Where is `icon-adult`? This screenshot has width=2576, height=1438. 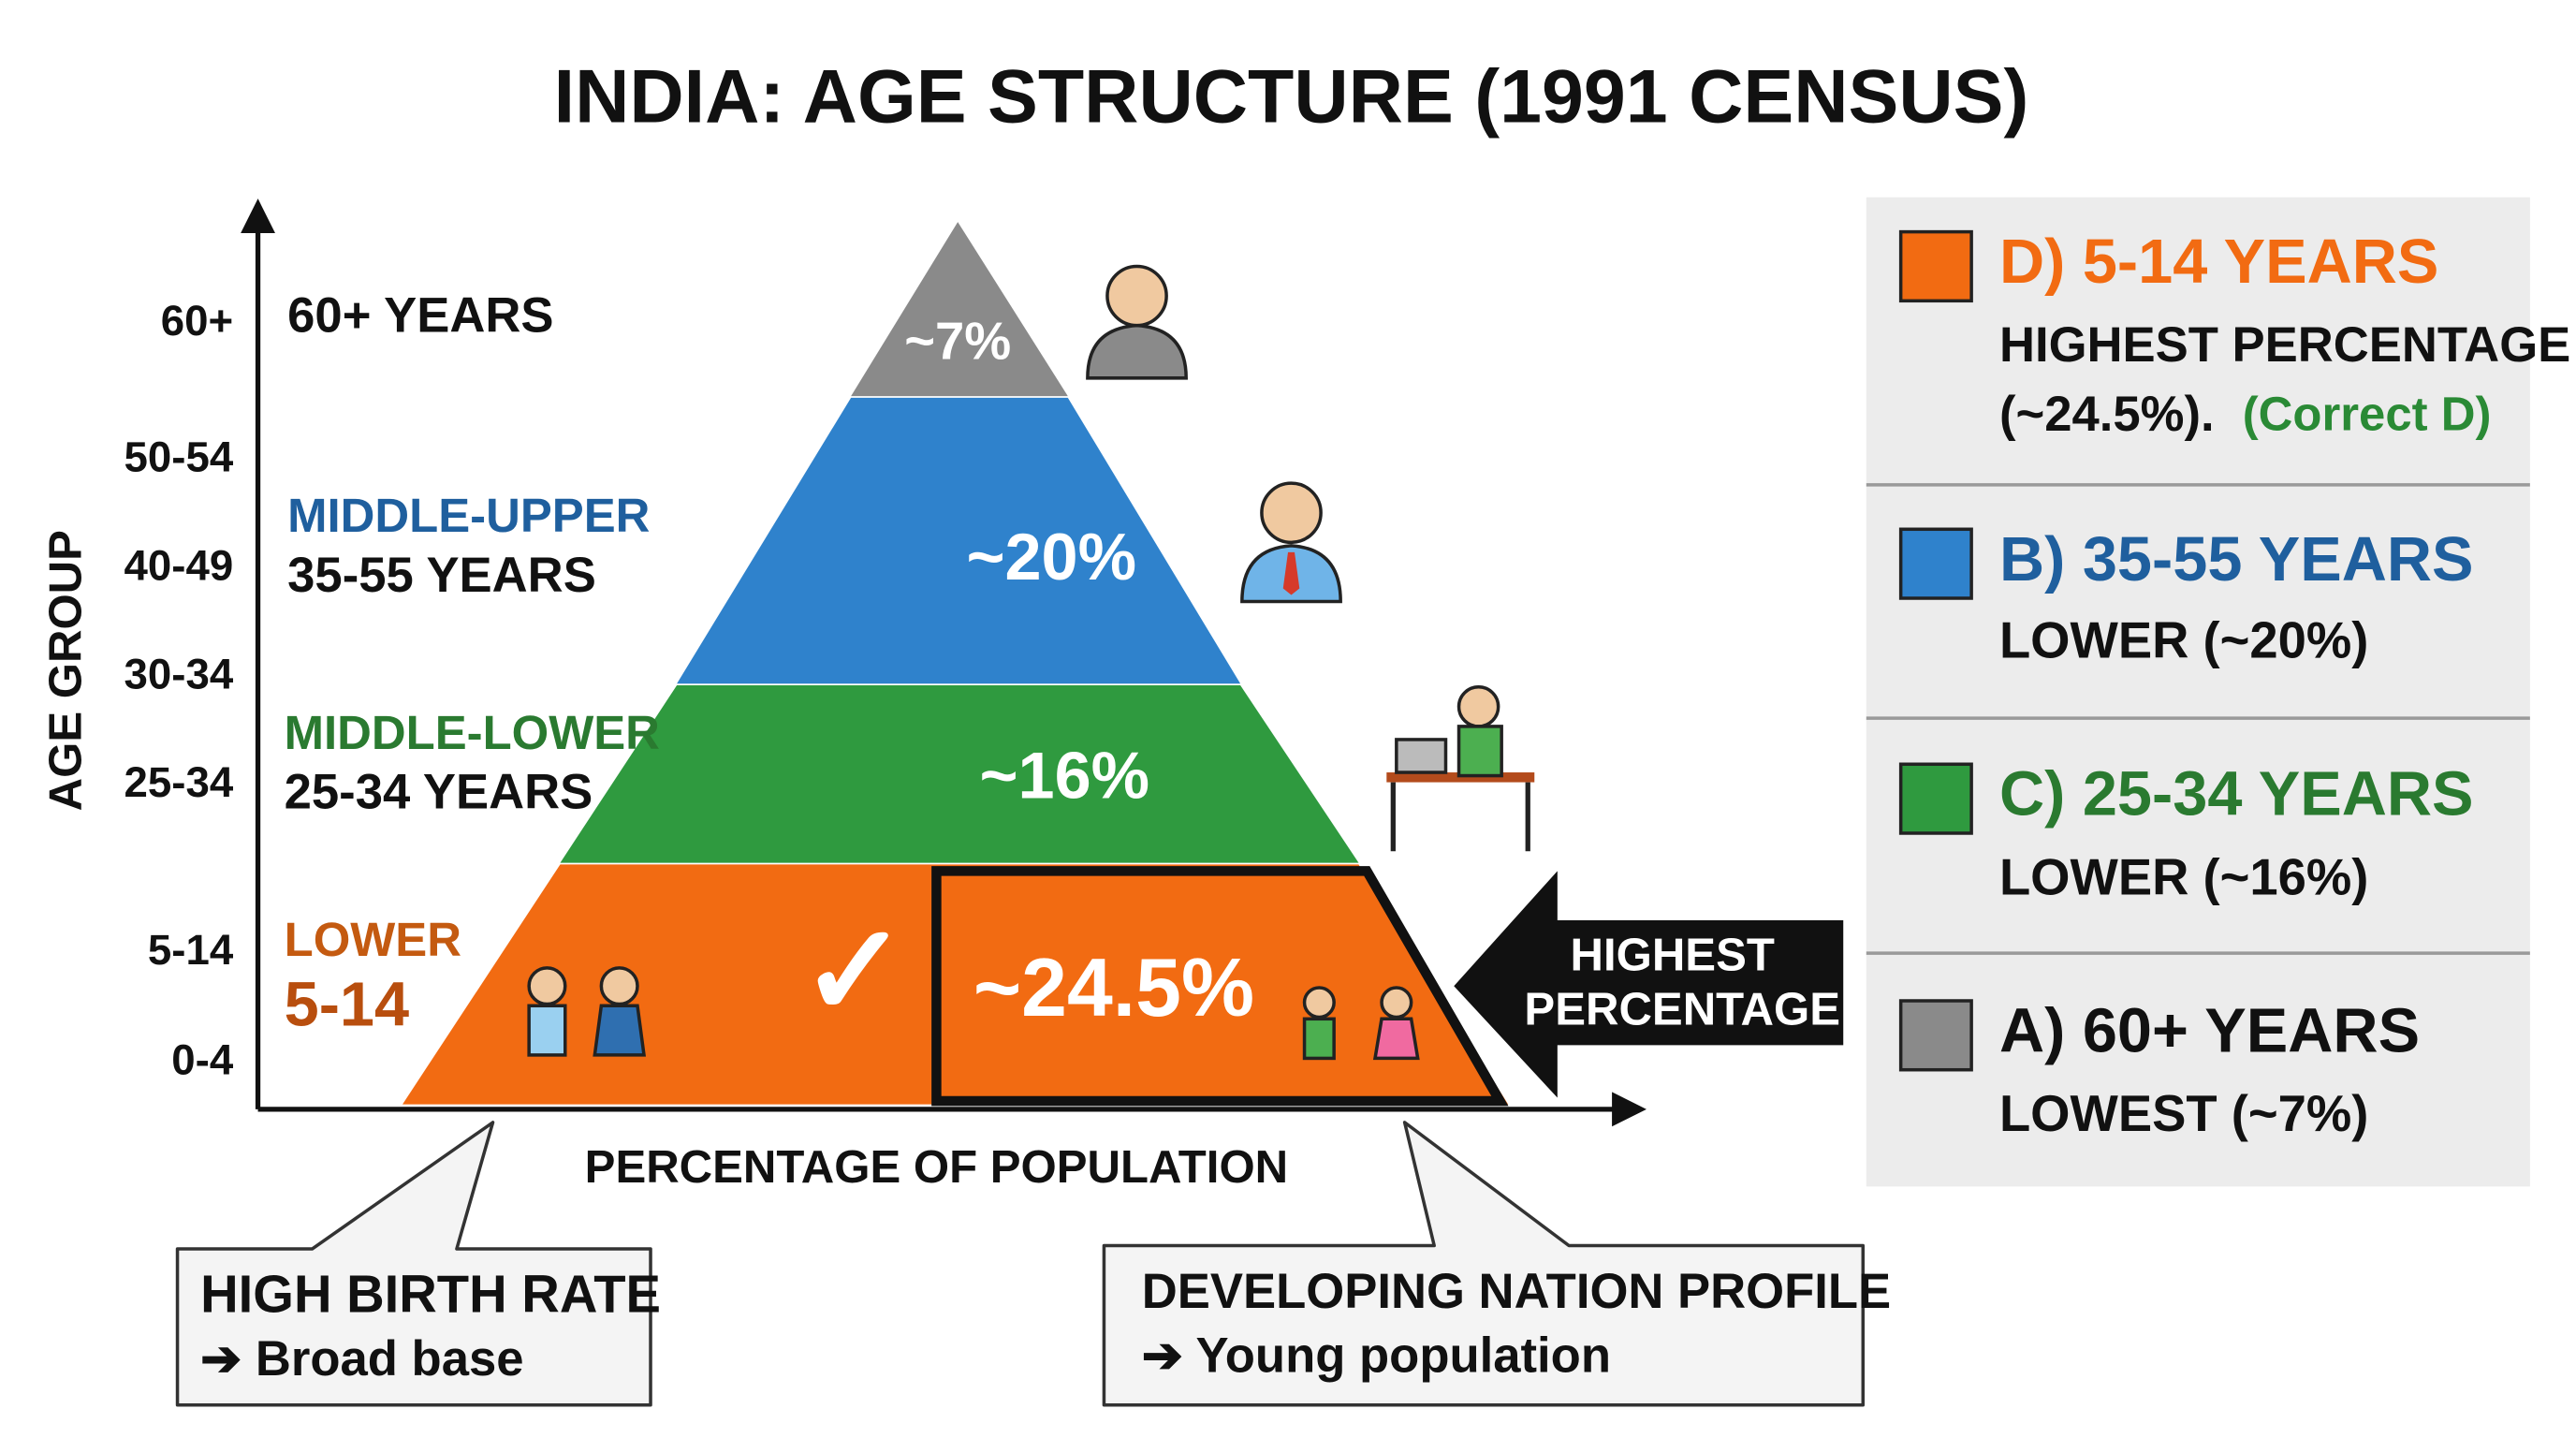 icon-adult is located at coordinates (1291, 542).